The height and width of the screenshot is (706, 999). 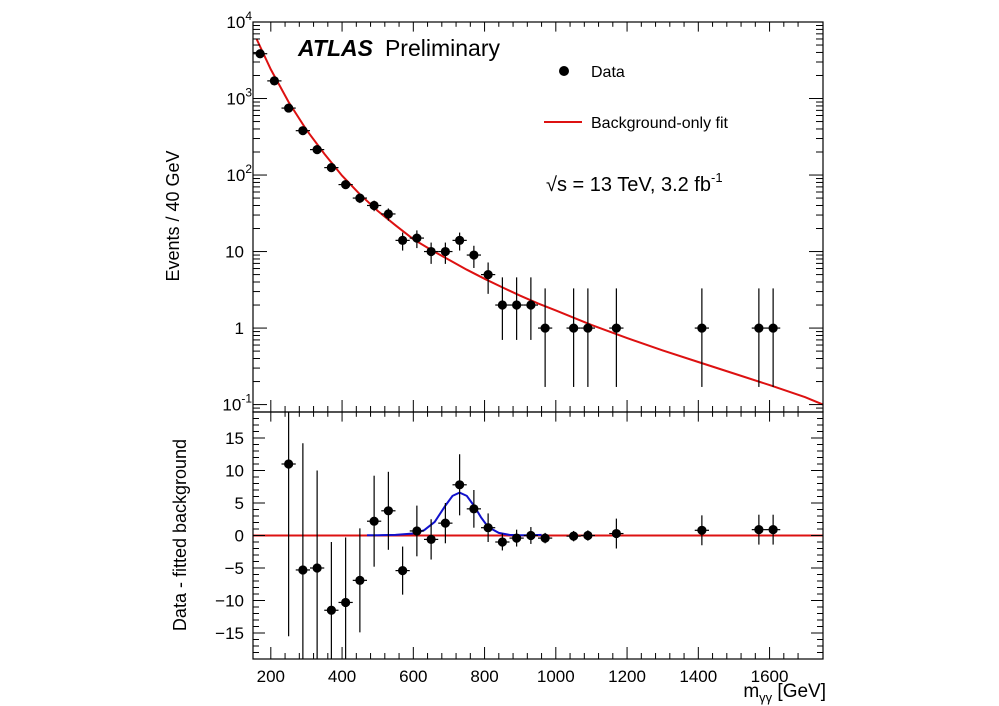 What do you see at coordinates (248, 16) in the screenshot?
I see `y-tick-label-exponent: 4` at bounding box center [248, 16].